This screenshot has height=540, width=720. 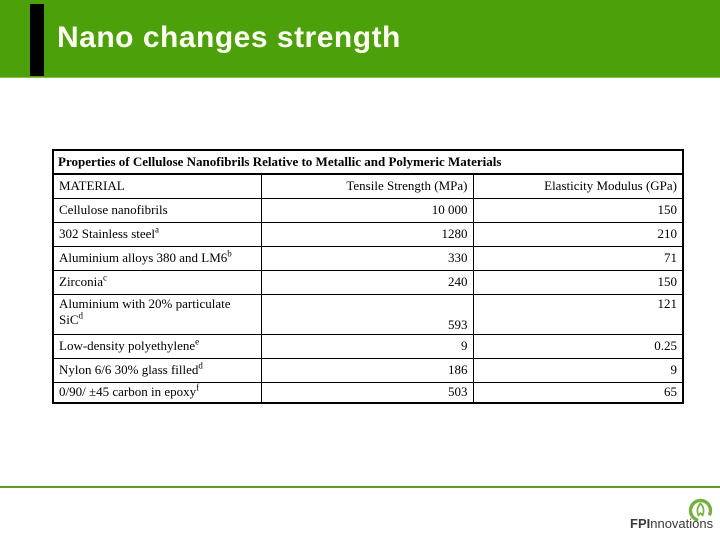 I want to click on table-row: Nylon 6/6 30% glass filledd 186 9, so click(x=368, y=370).